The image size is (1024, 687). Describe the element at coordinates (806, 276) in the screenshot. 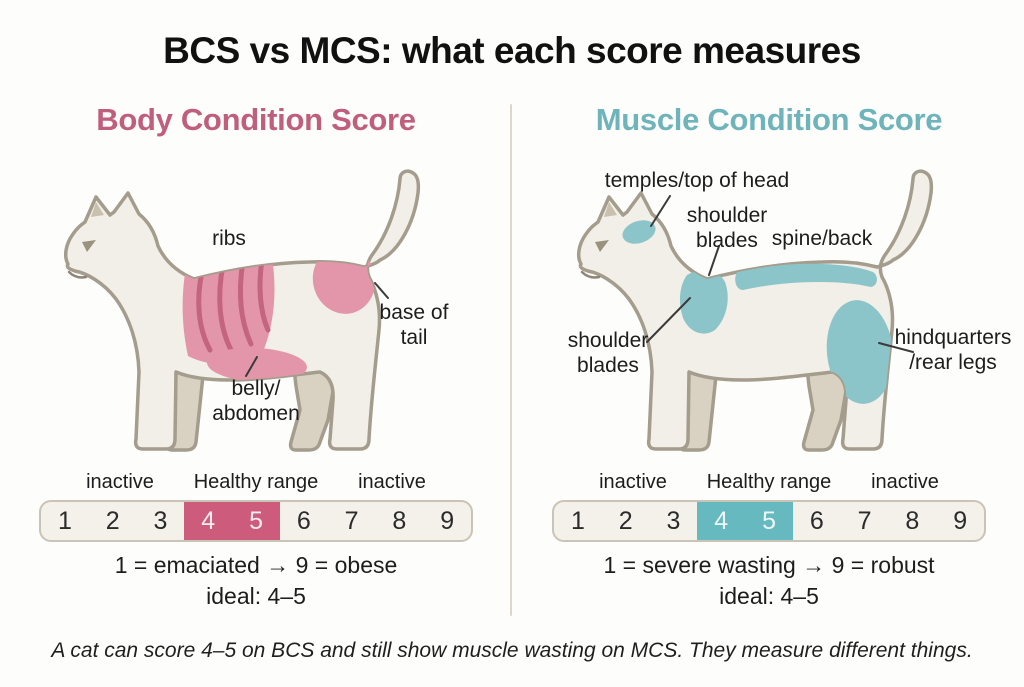

I see `spine-back-region` at that location.